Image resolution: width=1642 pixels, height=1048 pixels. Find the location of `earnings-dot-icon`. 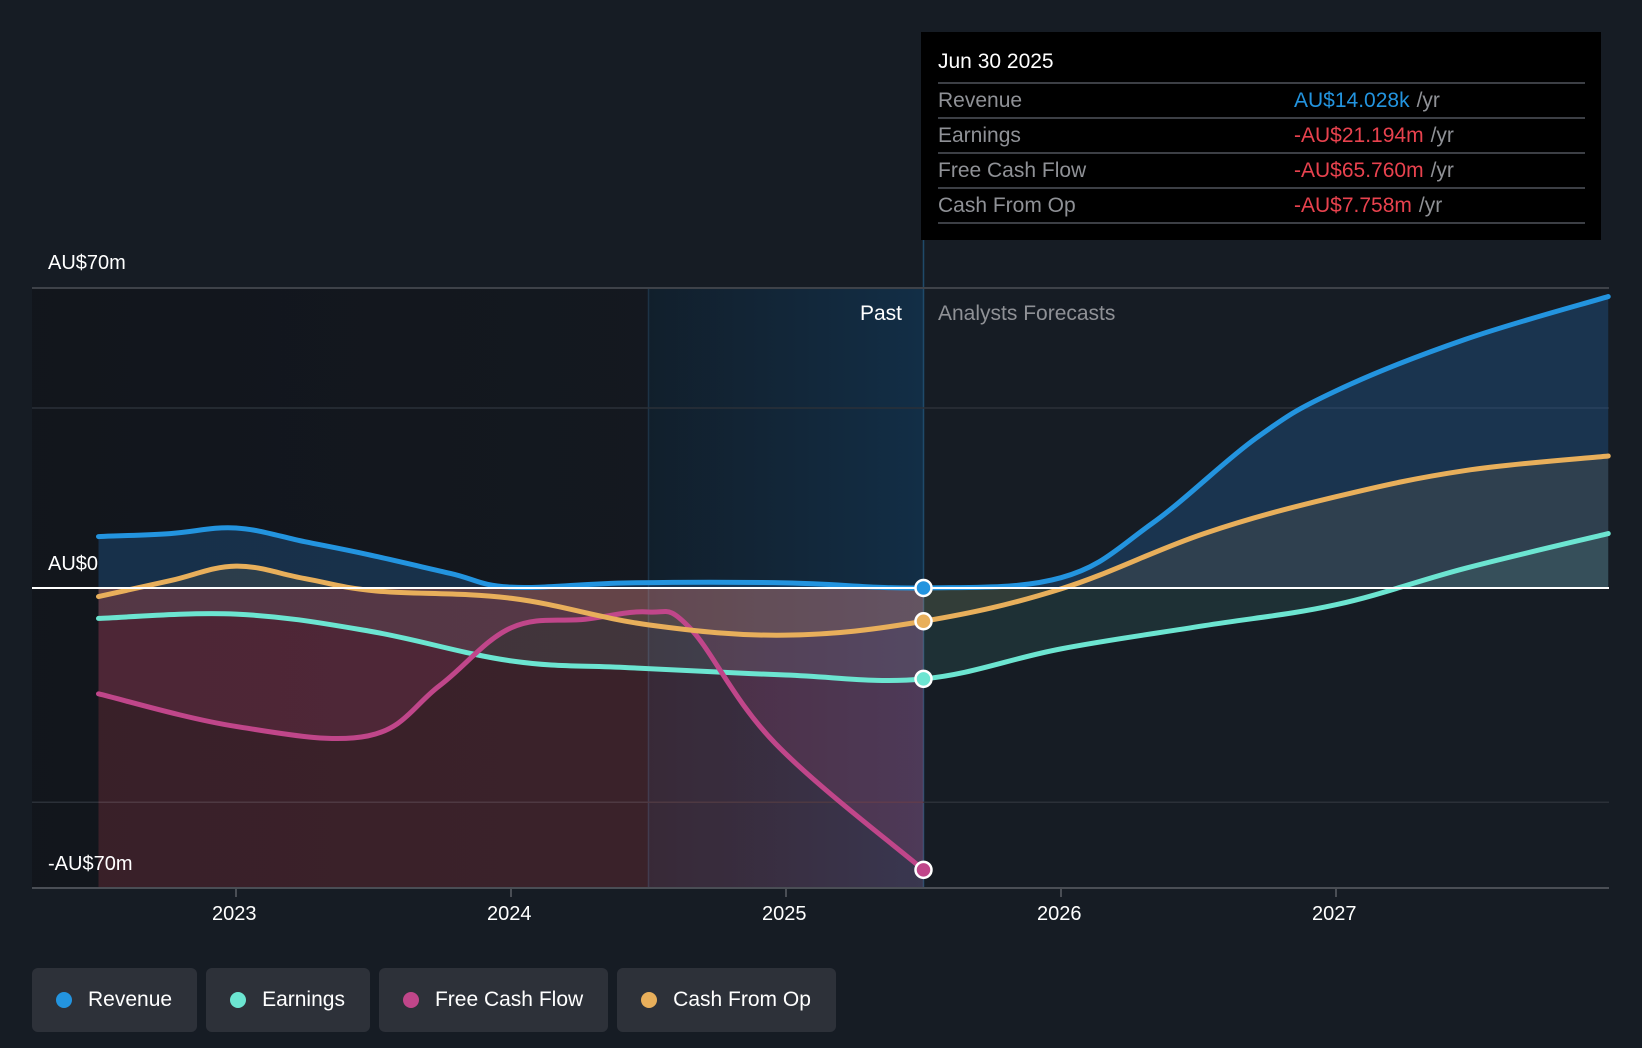

earnings-dot-icon is located at coordinates (238, 1000).